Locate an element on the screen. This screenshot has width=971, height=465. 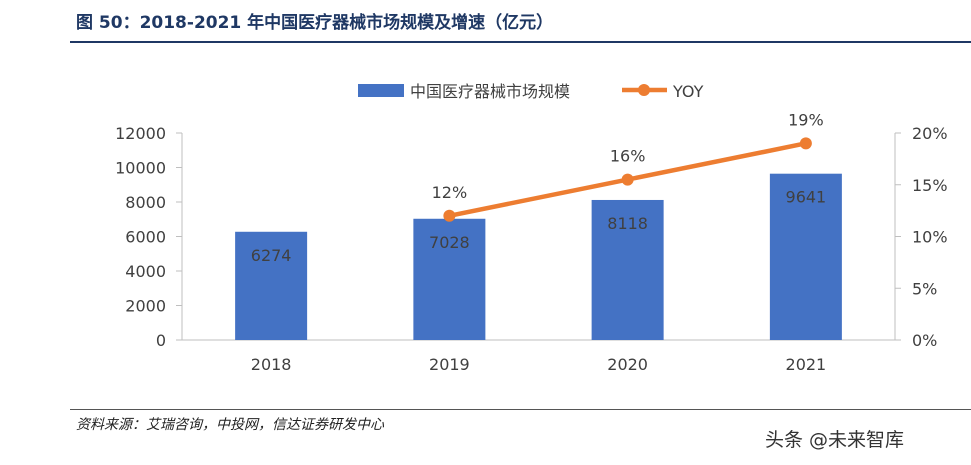
right-axis-tick-label: 0% is located at coordinates (924, 340).